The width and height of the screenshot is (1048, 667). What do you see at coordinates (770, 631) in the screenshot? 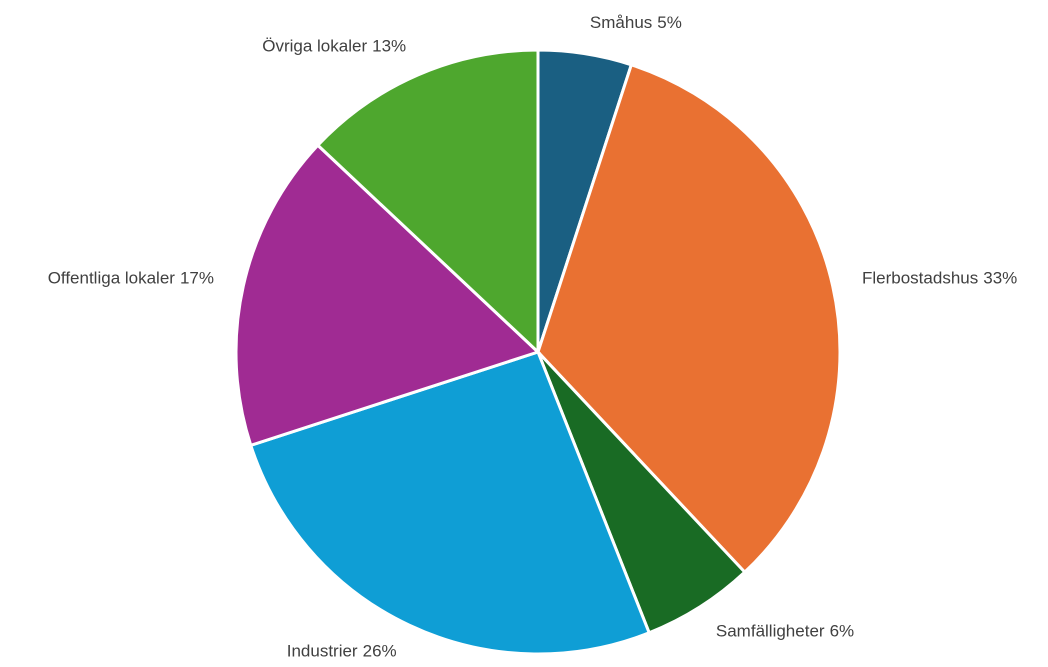
I see `category-label: Samfälligheter` at bounding box center [770, 631].